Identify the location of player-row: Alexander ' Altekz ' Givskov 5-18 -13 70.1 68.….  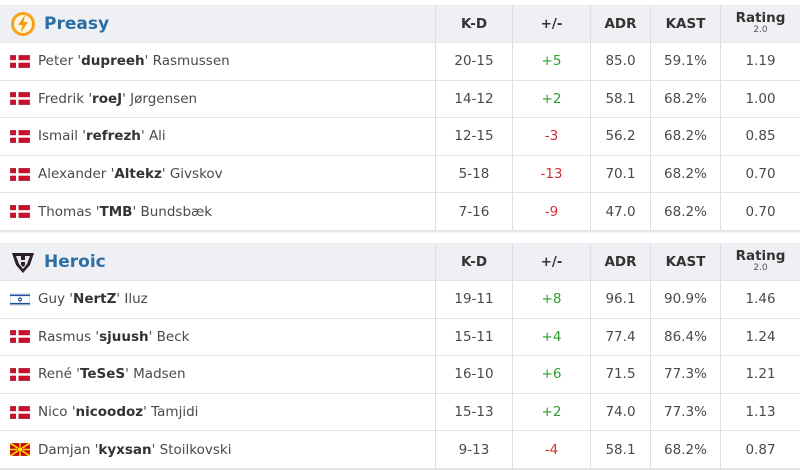
(400, 174).